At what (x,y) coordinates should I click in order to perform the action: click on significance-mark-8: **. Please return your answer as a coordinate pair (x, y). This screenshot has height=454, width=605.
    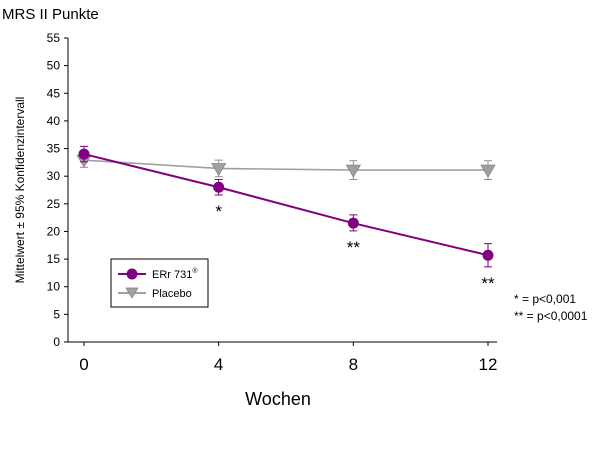
    Looking at the image, I should click on (354, 247).